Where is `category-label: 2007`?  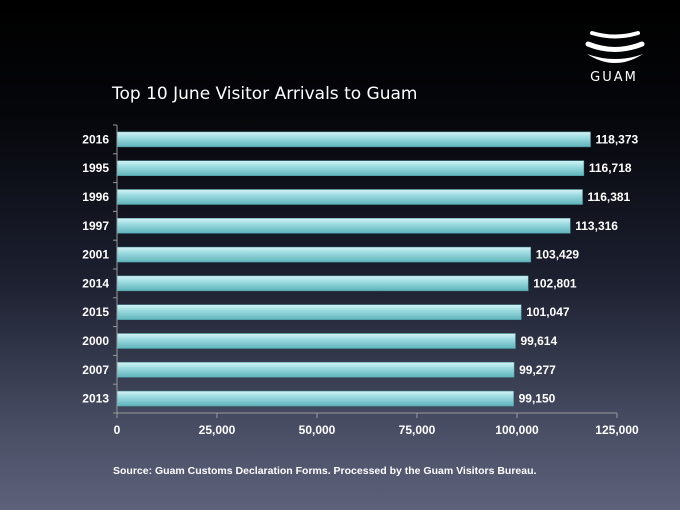 category-label: 2007 is located at coordinates (95, 370).